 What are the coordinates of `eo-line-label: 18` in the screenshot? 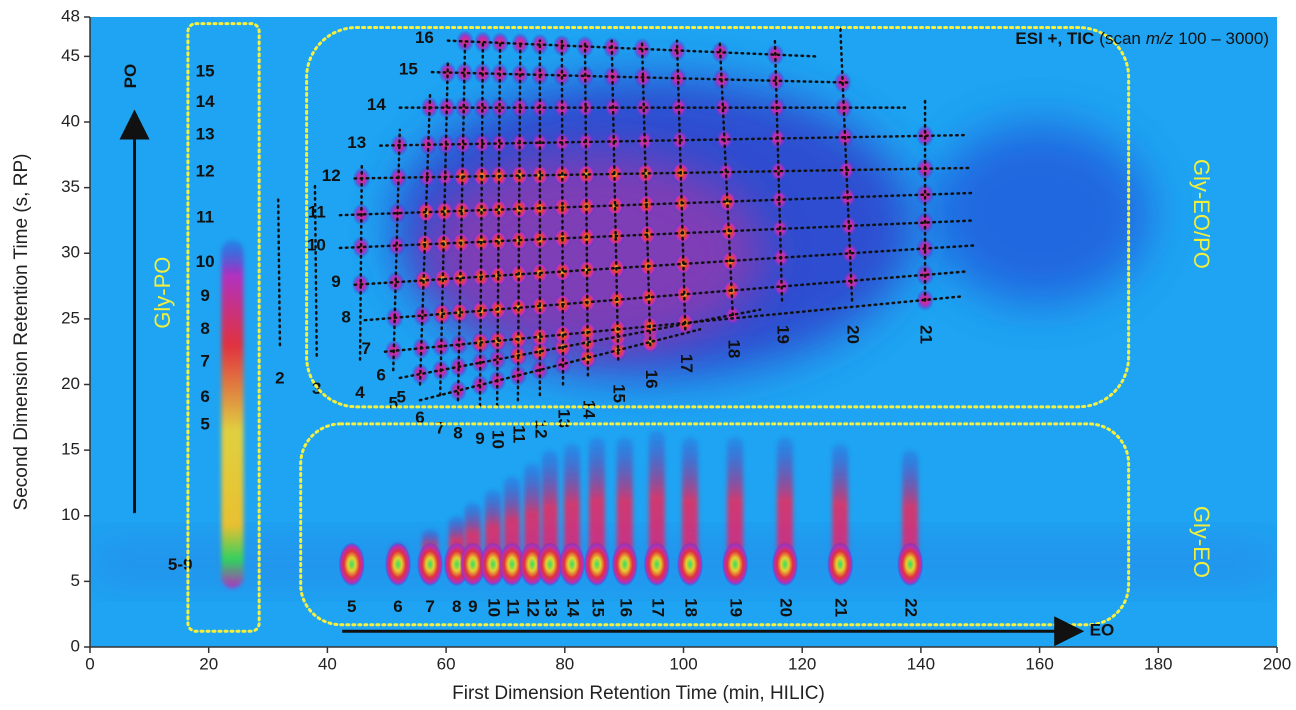 It's located at (733, 348).